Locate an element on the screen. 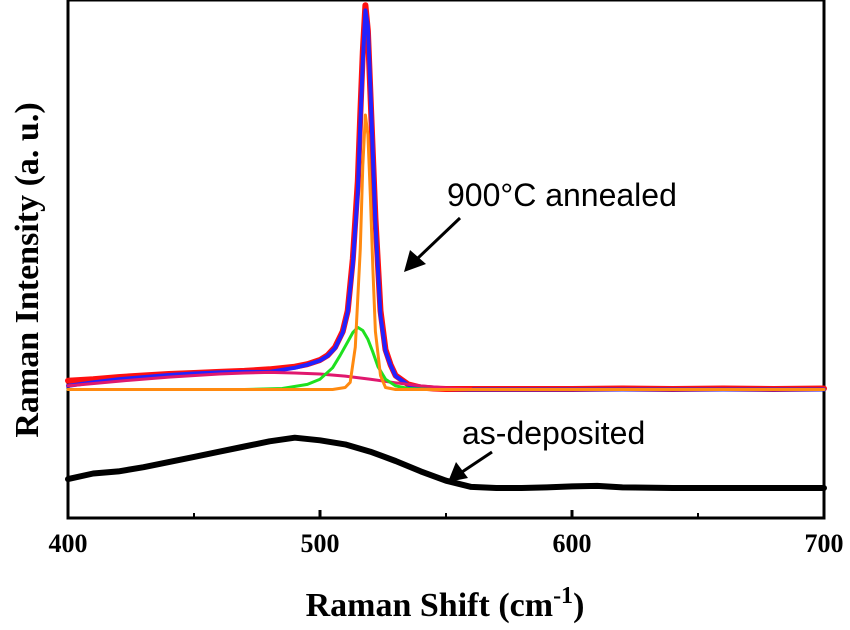  x-tick-label: 700 is located at coordinates (824, 543).